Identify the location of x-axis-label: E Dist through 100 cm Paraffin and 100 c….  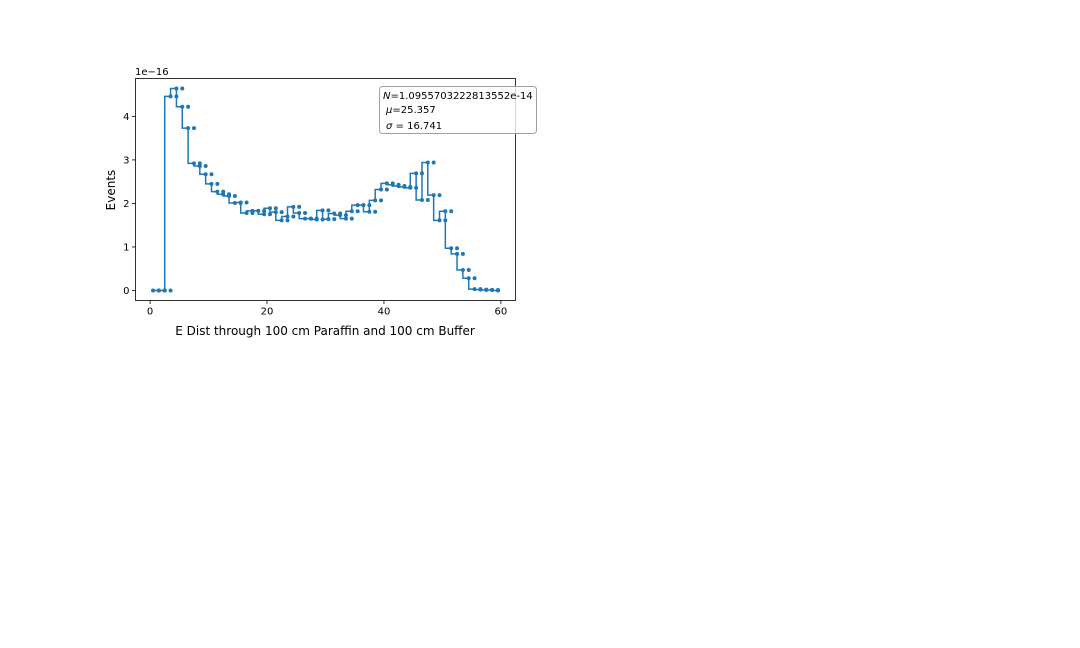
(325, 331).